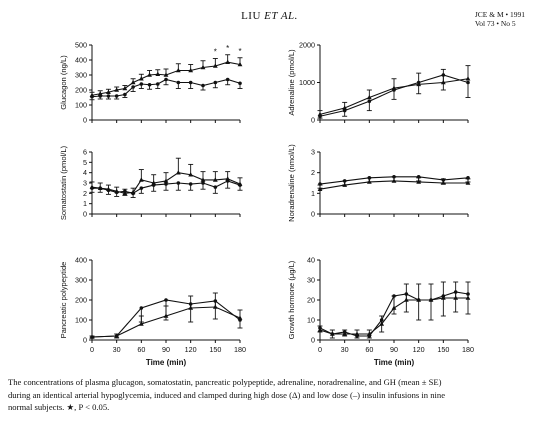 Image resolution: width=539 pixels, height=424 pixels. Describe the element at coordinates (59, 407) in the screenshot. I see `caption-line-3: normal subjects. ★, P < 0.05.` at that location.